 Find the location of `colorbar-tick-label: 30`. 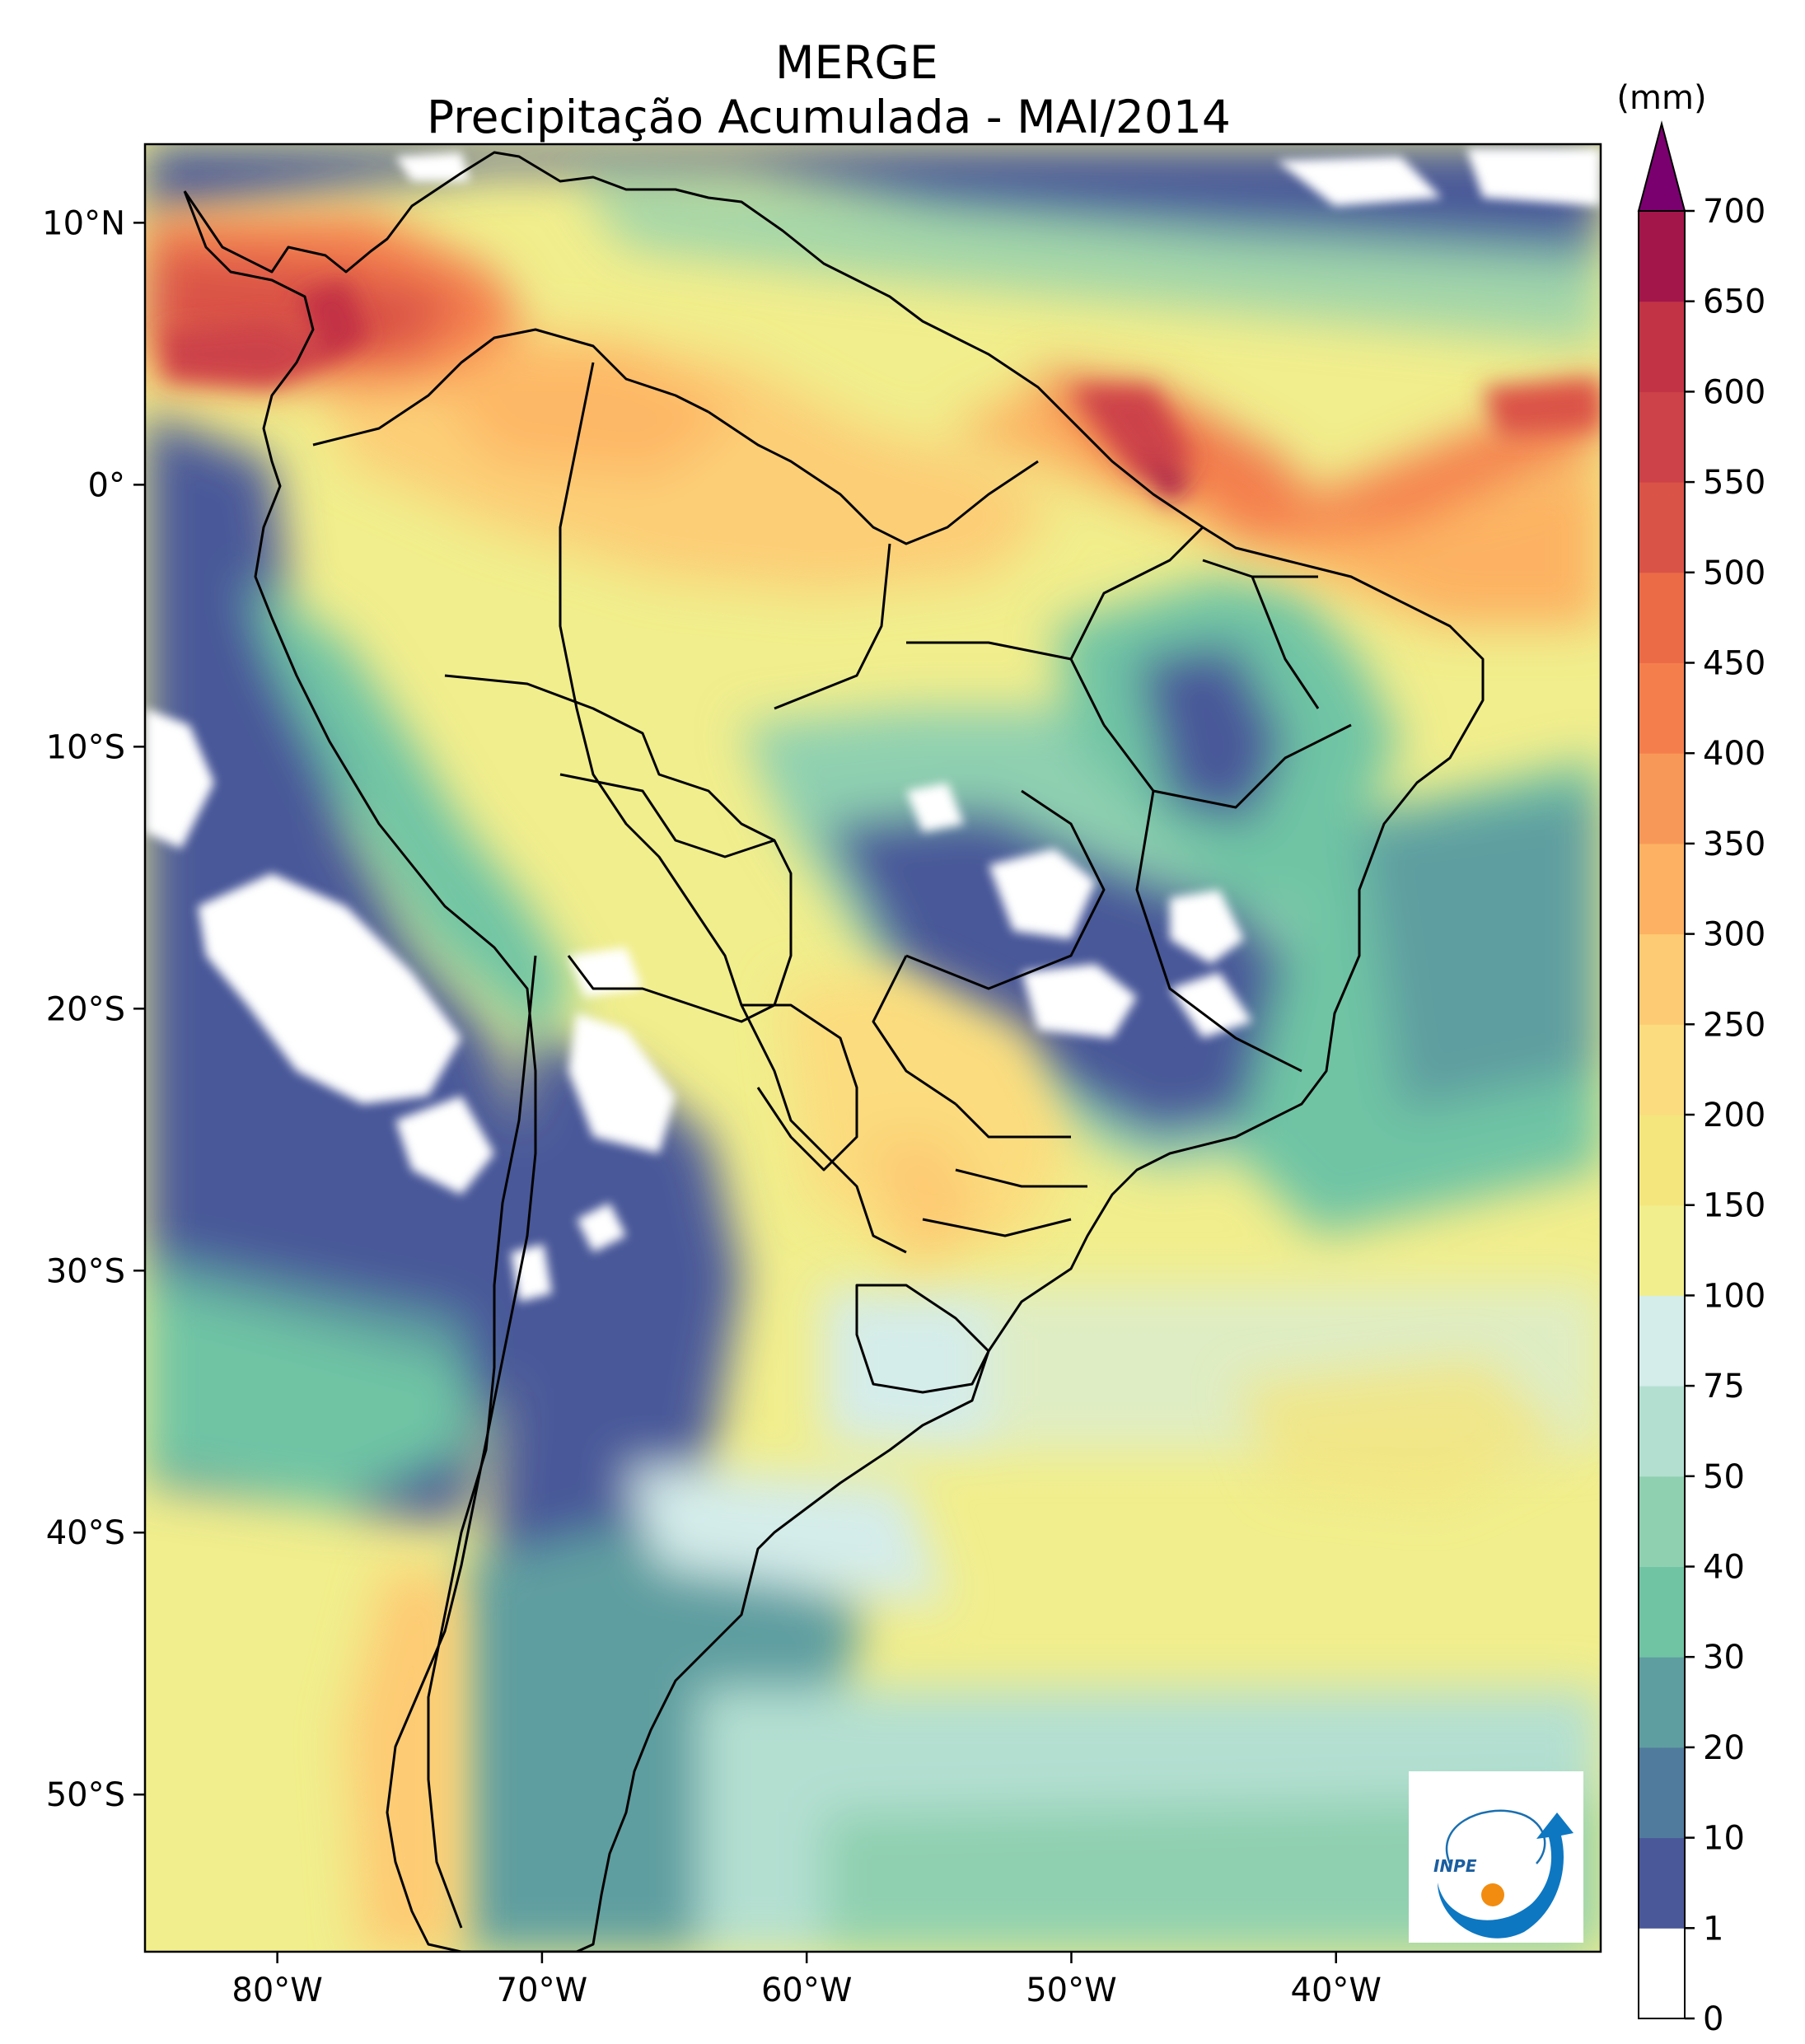

colorbar-tick-label: 30 is located at coordinates (1724, 1658).